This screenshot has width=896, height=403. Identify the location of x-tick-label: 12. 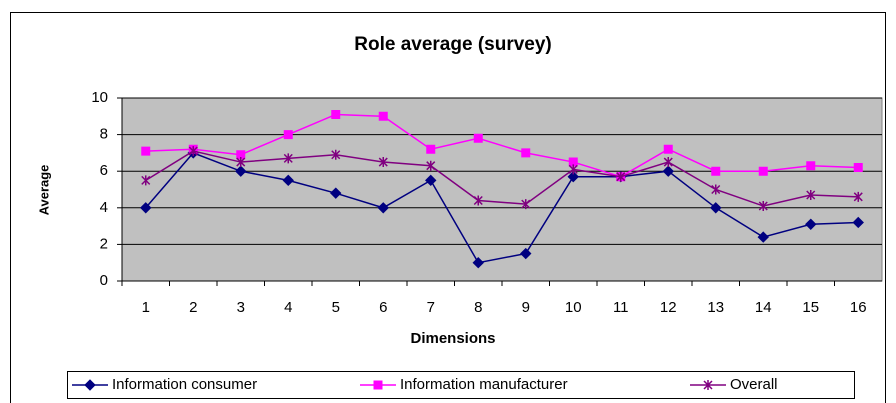
(668, 307).